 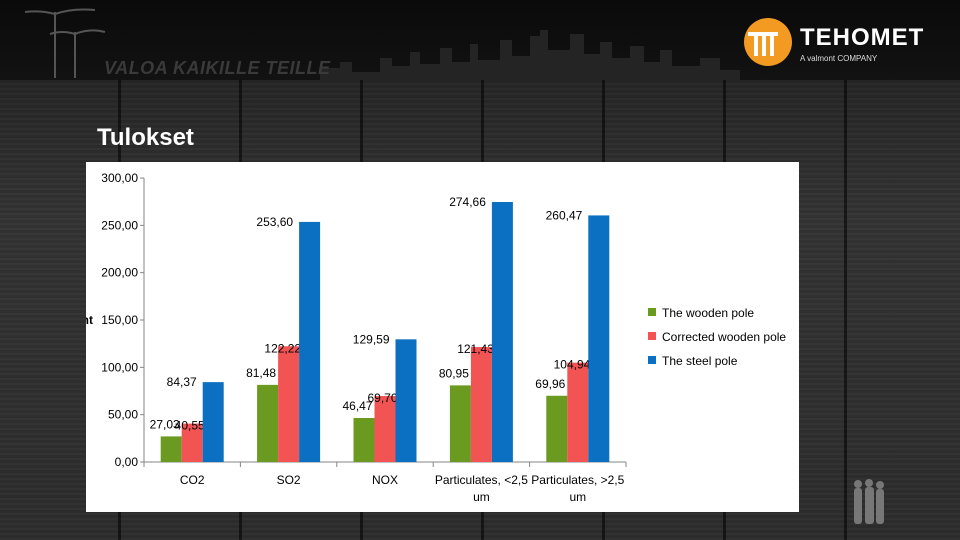 I want to click on legend-label: The steel pole, so click(x=700, y=361).